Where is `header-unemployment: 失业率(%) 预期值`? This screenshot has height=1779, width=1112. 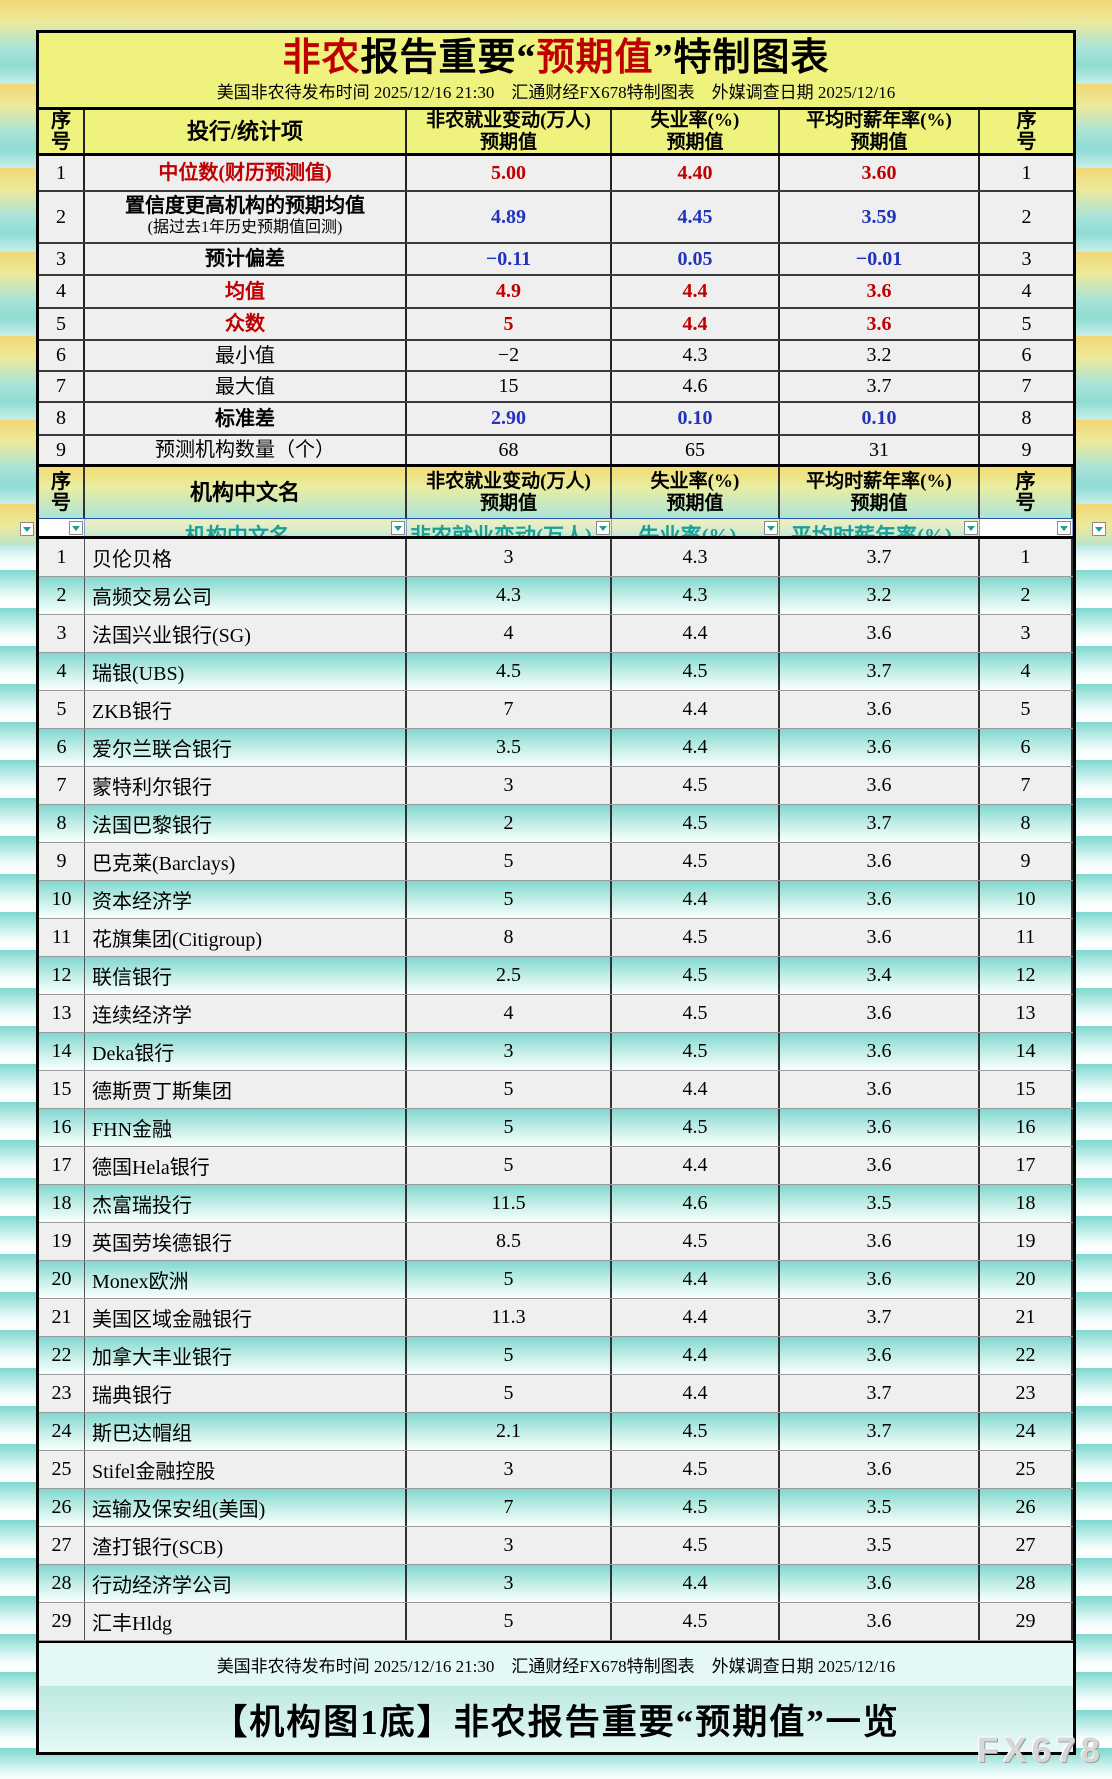 header-unemployment: 失业率(%) 预期值 is located at coordinates (696, 131).